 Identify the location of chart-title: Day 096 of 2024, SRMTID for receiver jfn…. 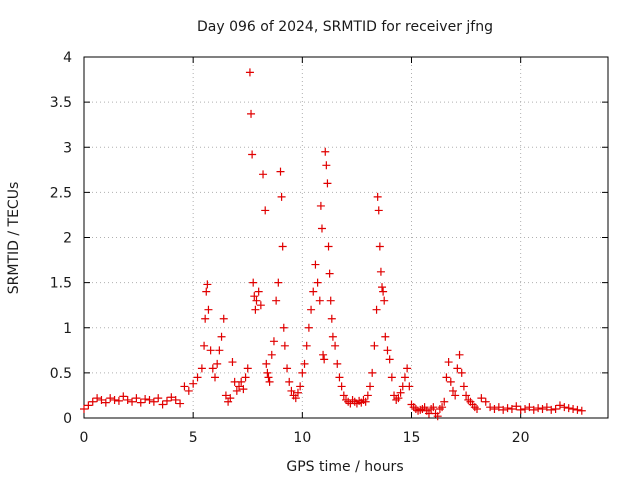
(345, 27).